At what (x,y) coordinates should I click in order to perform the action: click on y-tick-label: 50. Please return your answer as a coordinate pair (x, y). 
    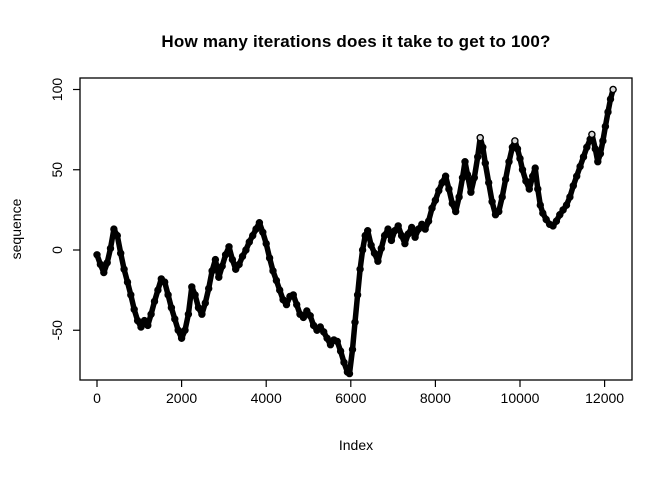
    Looking at the image, I should click on (57, 170).